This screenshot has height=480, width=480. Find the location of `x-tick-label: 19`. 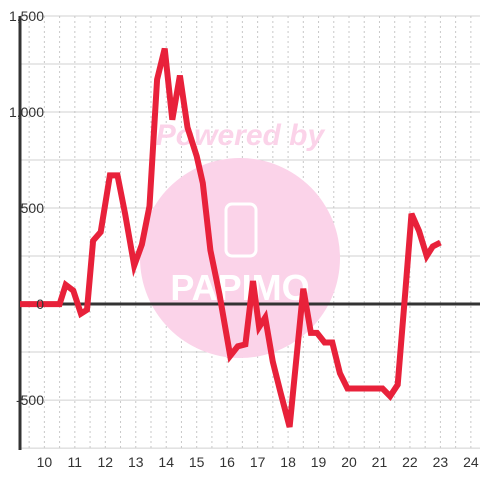

x-tick-label: 19 is located at coordinates (319, 462).